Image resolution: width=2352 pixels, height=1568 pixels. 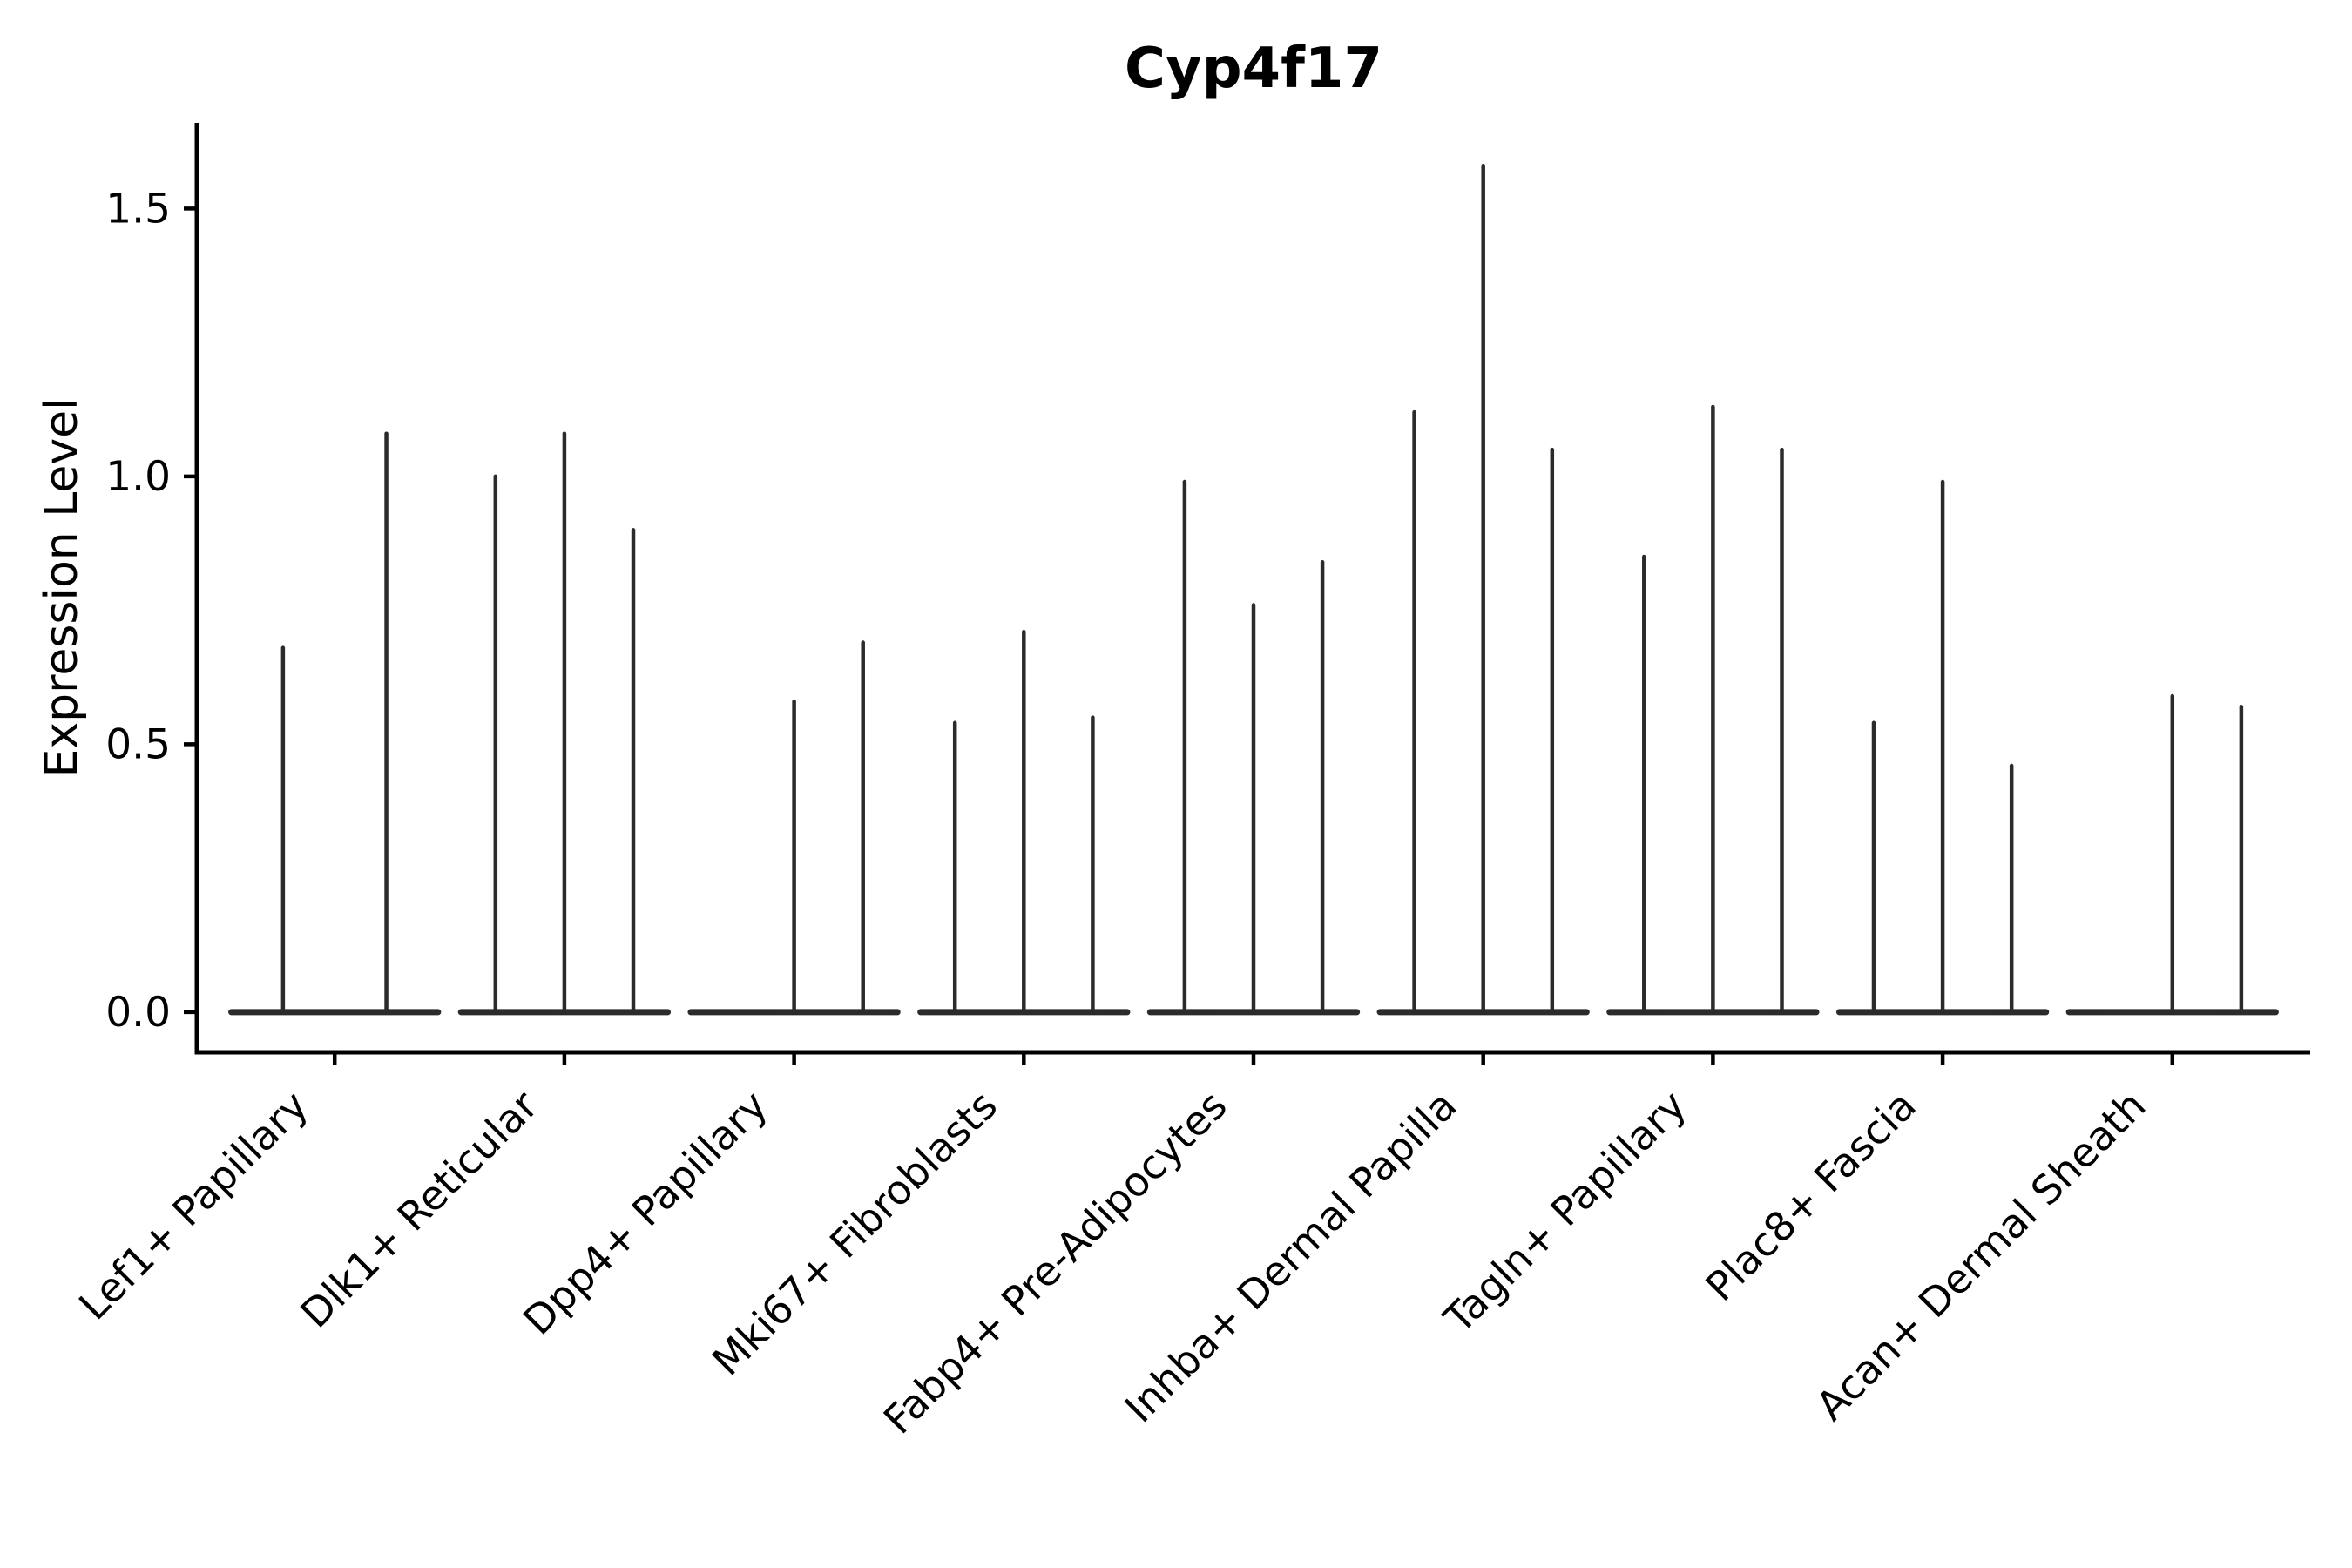 I want to click on y-tick-label: 0.5, so click(x=138, y=744).